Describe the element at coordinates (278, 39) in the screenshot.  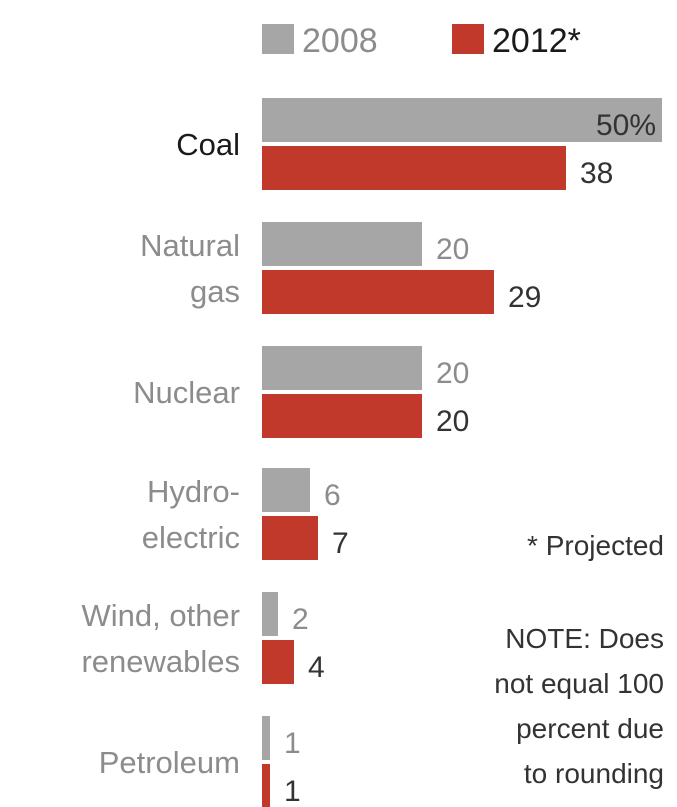
I see `legend-swatch-2008` at that location.